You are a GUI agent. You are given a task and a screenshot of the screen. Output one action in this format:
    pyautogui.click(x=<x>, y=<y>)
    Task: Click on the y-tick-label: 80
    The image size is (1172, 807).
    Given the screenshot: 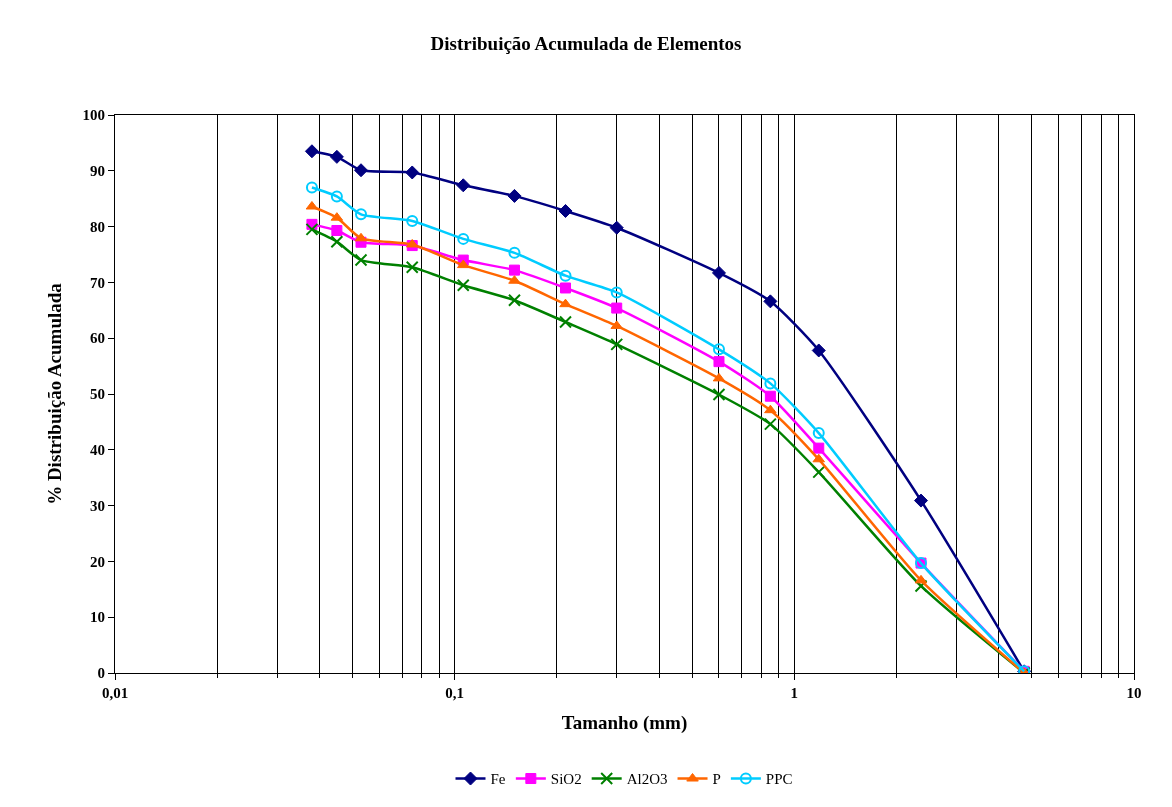 What is the action you would take?
    pyautogui.click(x=97, y=226)
    